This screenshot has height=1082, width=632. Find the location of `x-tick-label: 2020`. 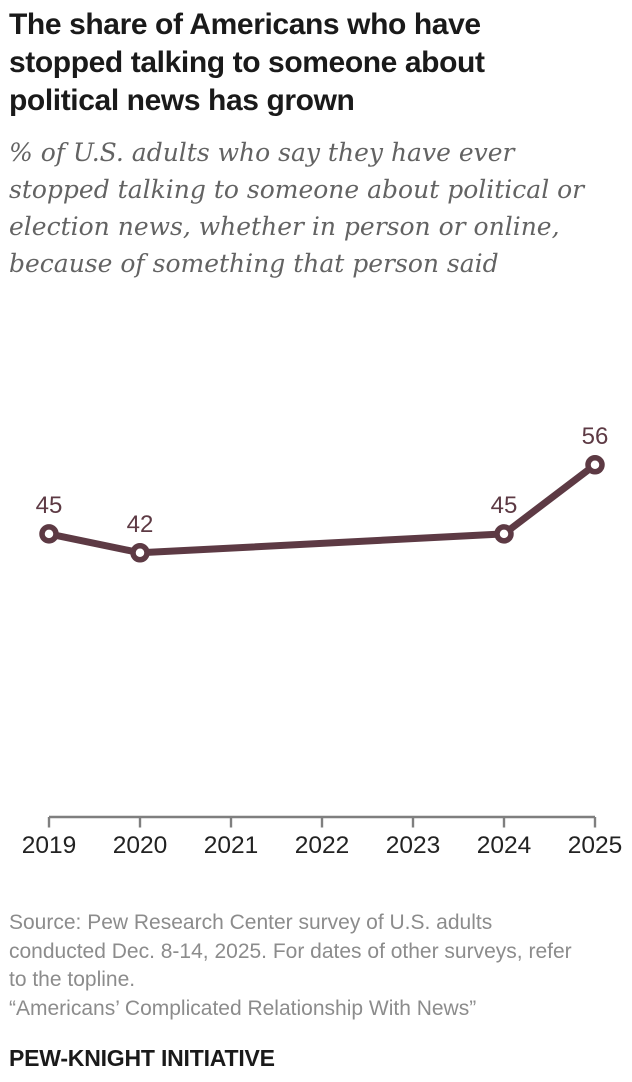

x-tick-label: 2020 is located at coordinates (140, 845).